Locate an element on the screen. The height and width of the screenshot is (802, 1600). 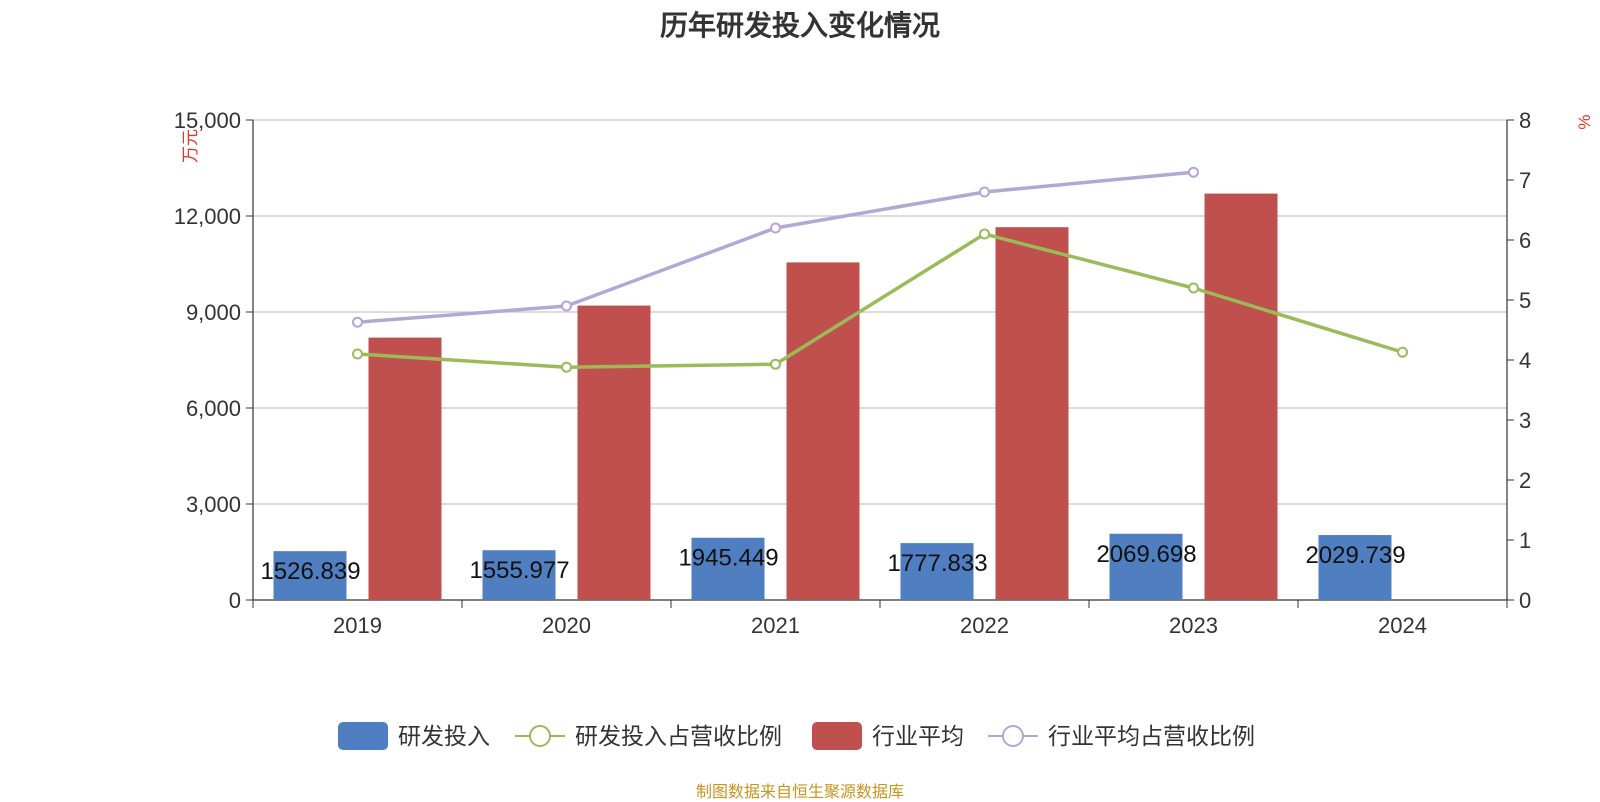
y-right-tick-label: 8 is located at coordinates (1525, 120).